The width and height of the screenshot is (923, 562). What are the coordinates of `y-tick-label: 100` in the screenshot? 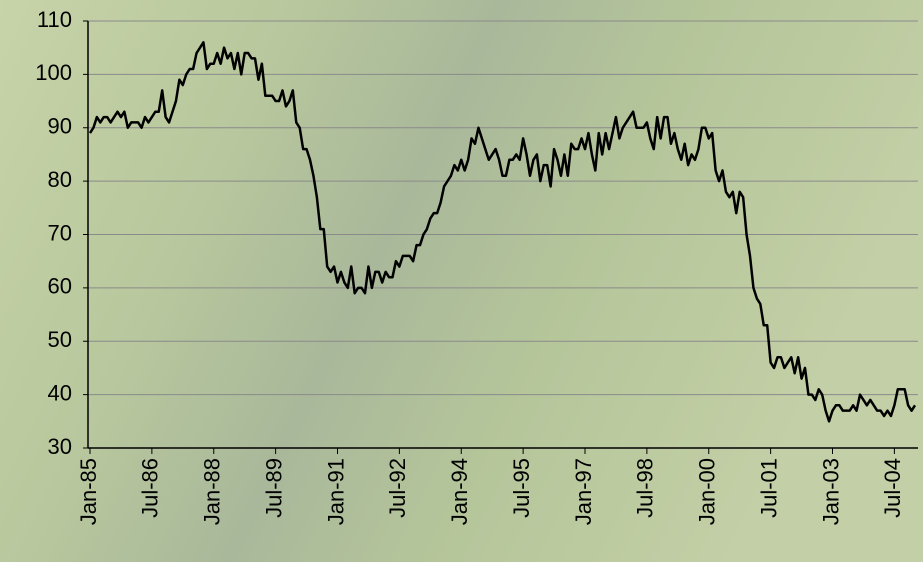 It's located at (53, 72).